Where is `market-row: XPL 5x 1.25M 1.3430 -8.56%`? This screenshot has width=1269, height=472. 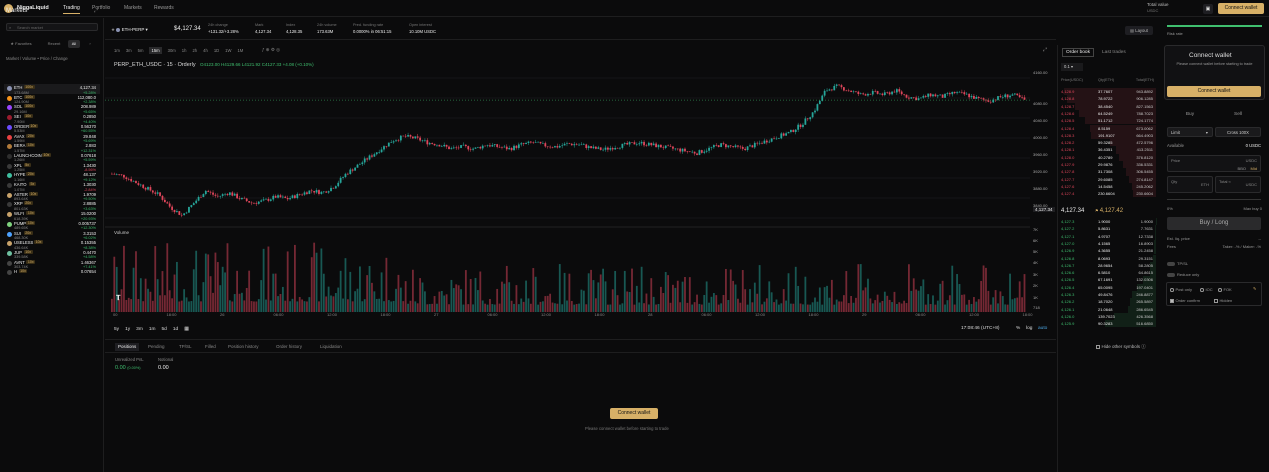 market-row: XPL 5x 1.25M 1.3430 -8.56% is located at coordinates (52, 167).